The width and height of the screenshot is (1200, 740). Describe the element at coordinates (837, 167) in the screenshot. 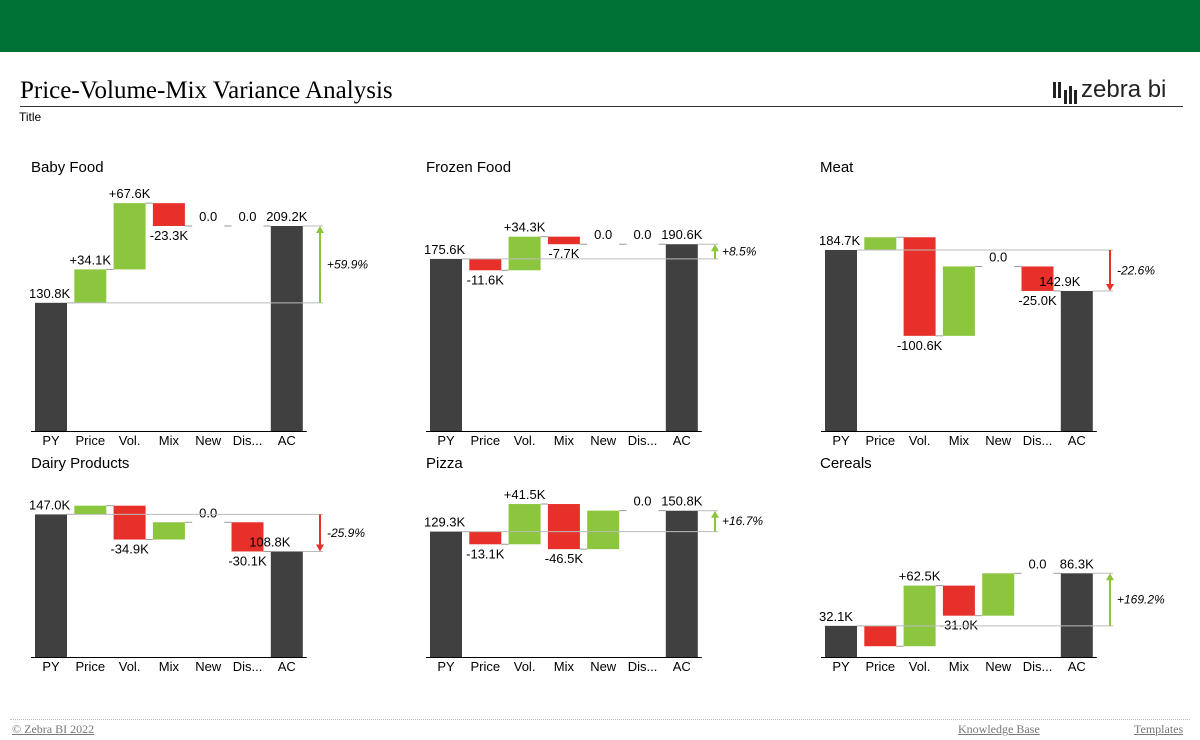

I see `chart-title-meat: Meat` at that location.